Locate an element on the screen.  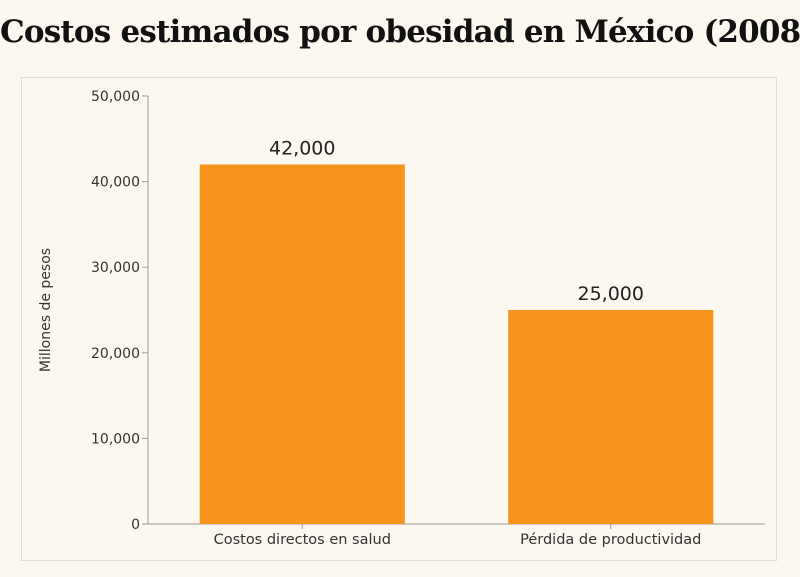
y-tick-label: 20,000 is located at coordinates (115, 354).